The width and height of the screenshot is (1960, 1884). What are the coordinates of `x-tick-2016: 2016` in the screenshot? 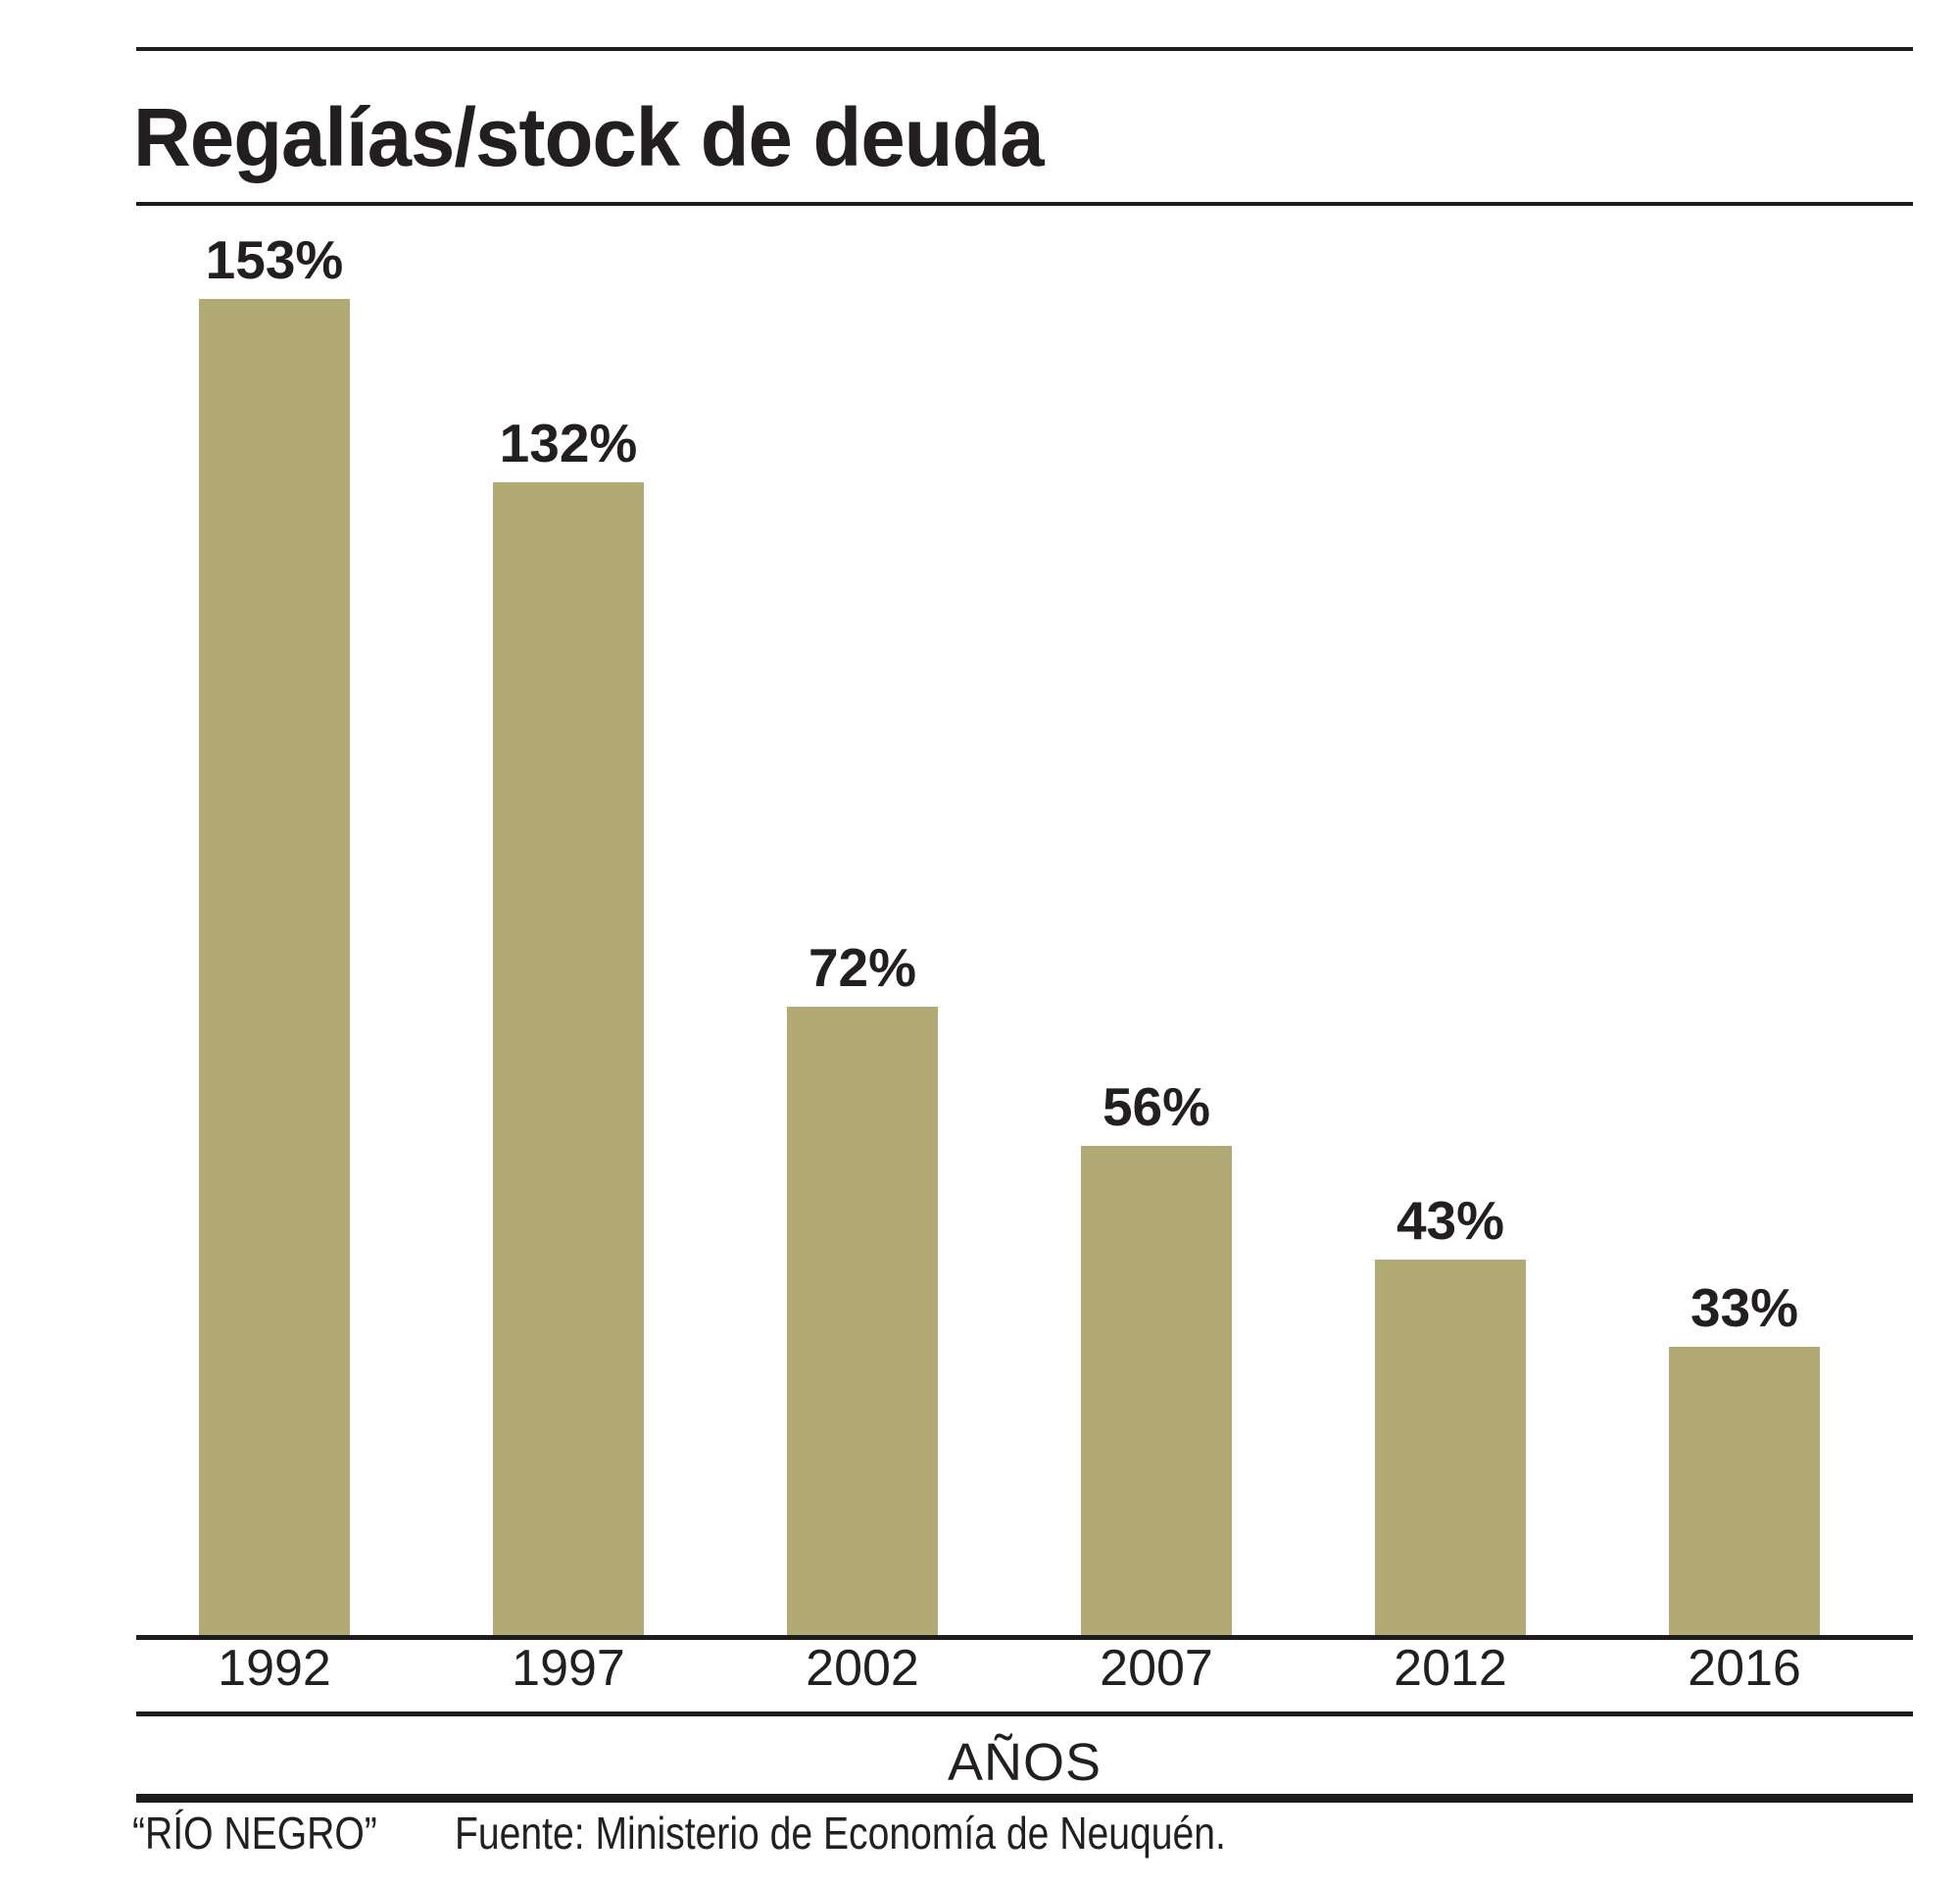 It's located at (1744, 1669).